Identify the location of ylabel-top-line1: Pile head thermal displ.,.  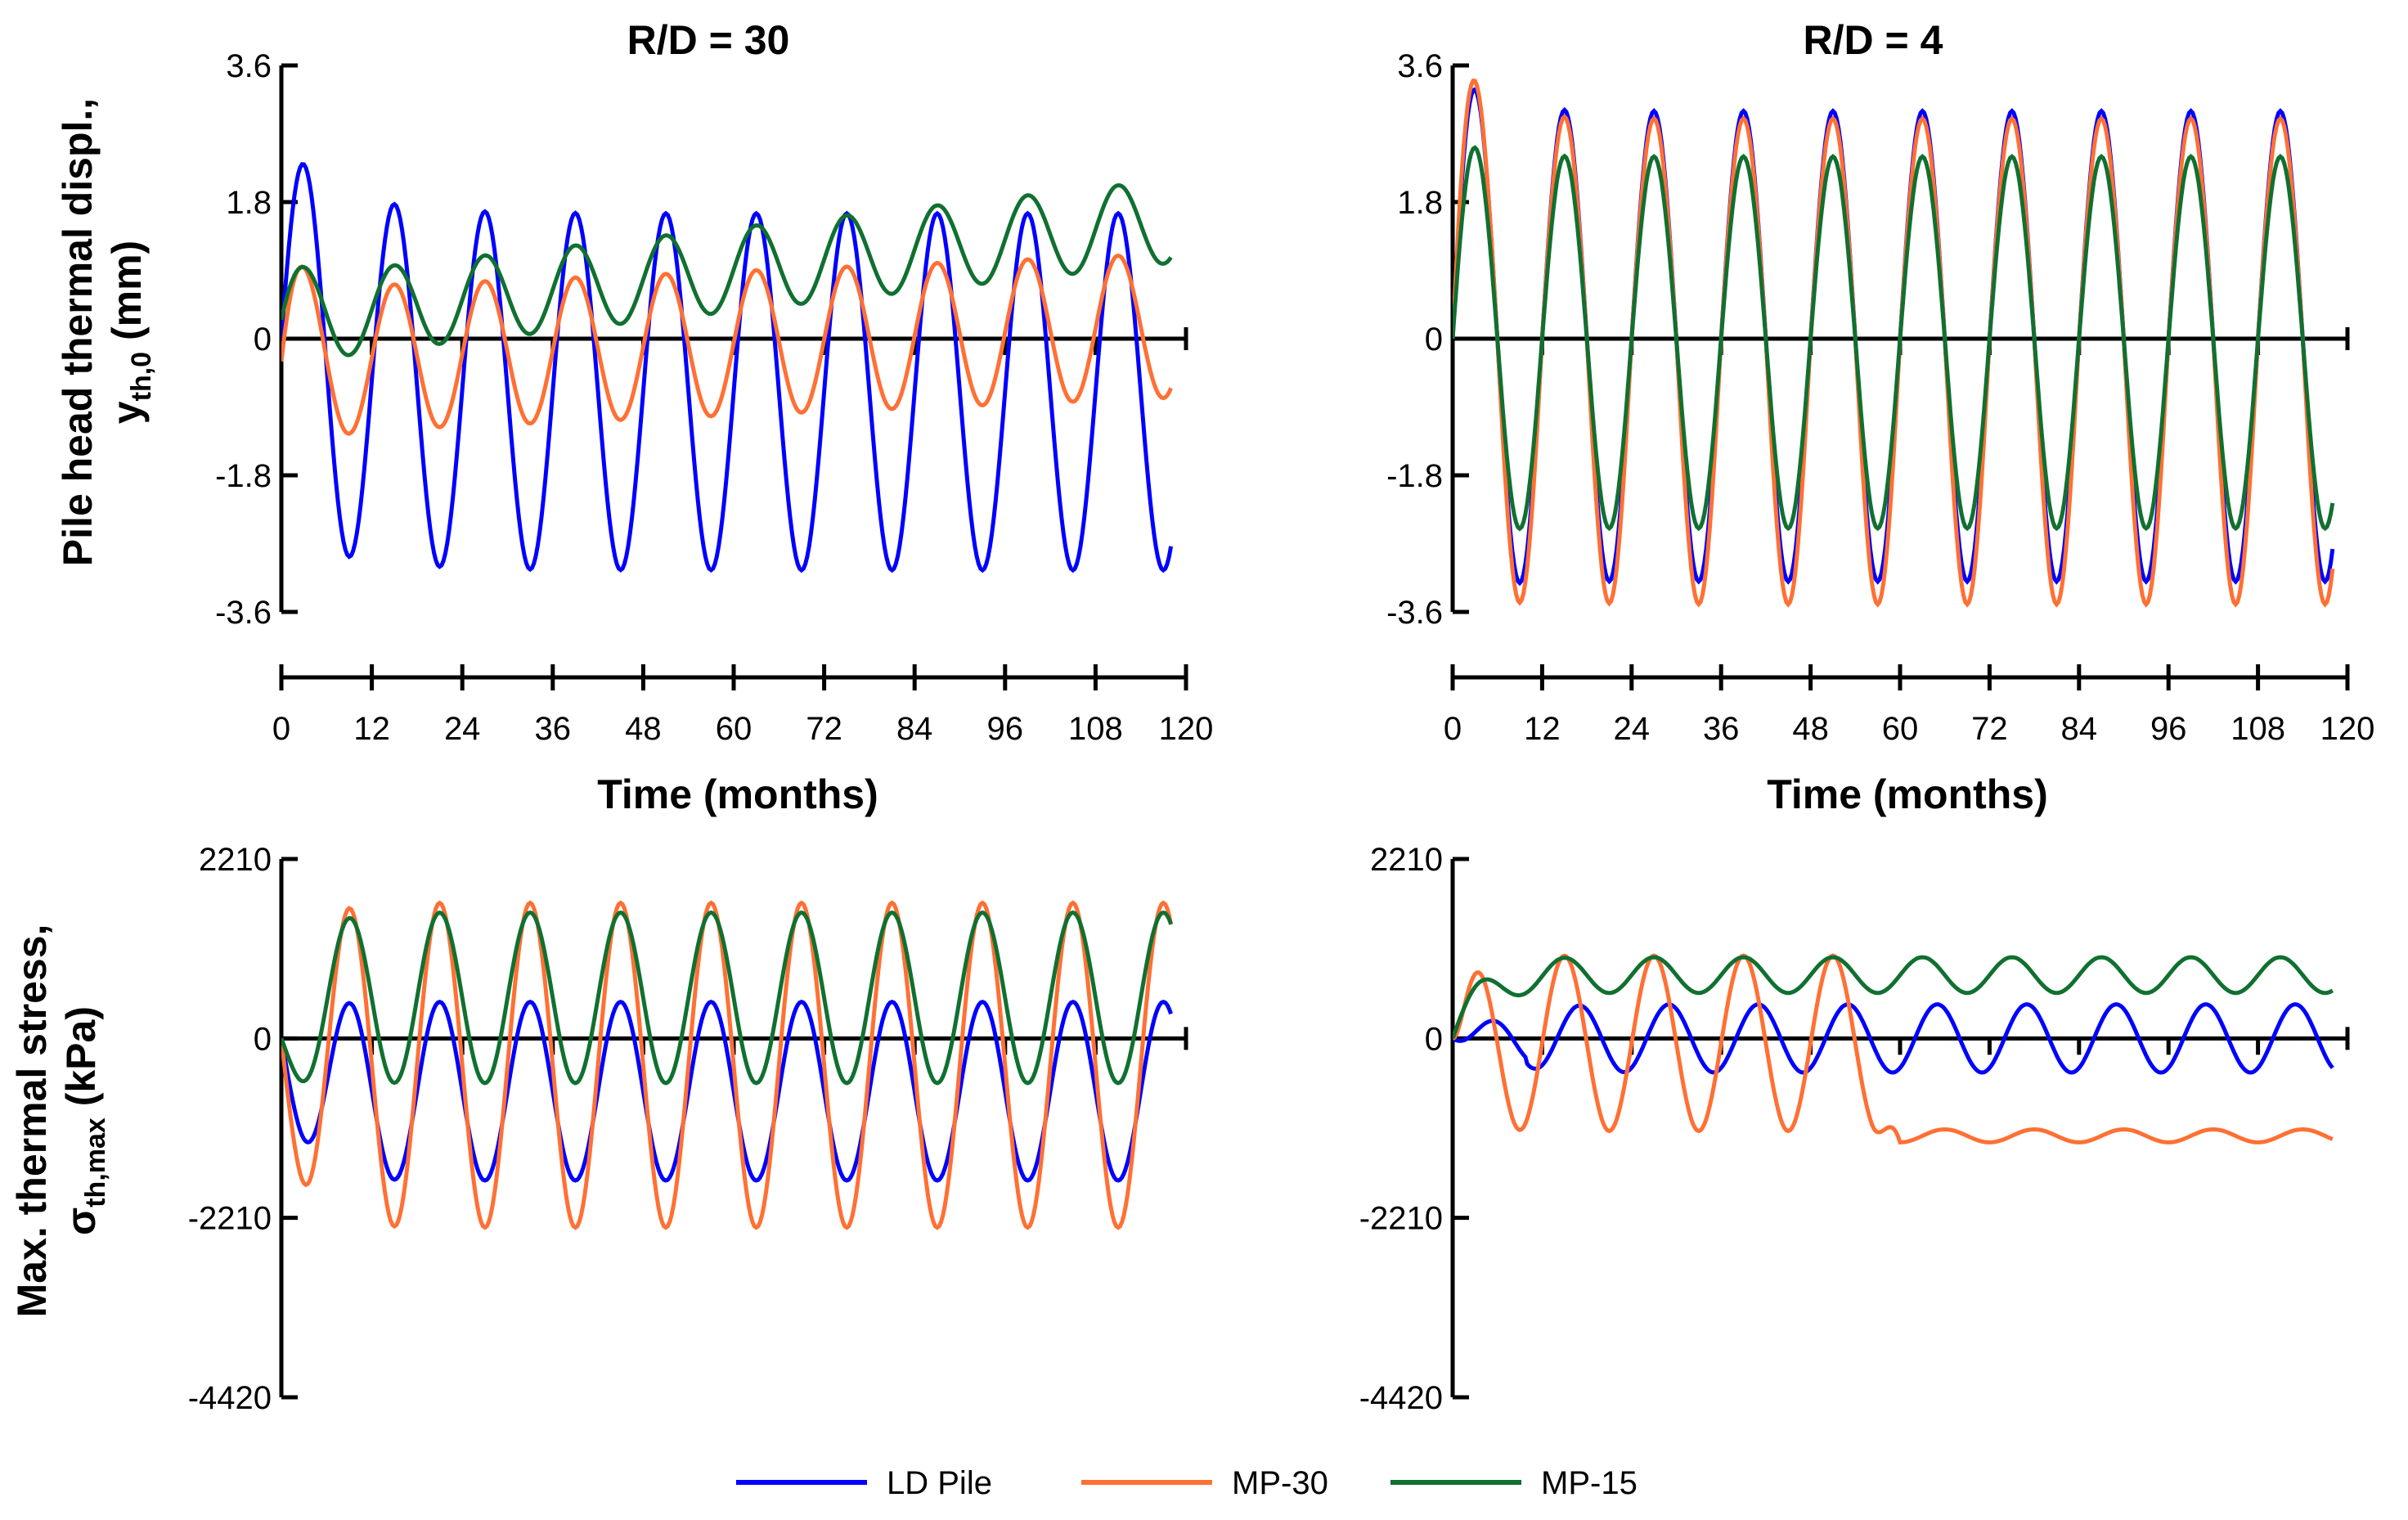
(78, 332).